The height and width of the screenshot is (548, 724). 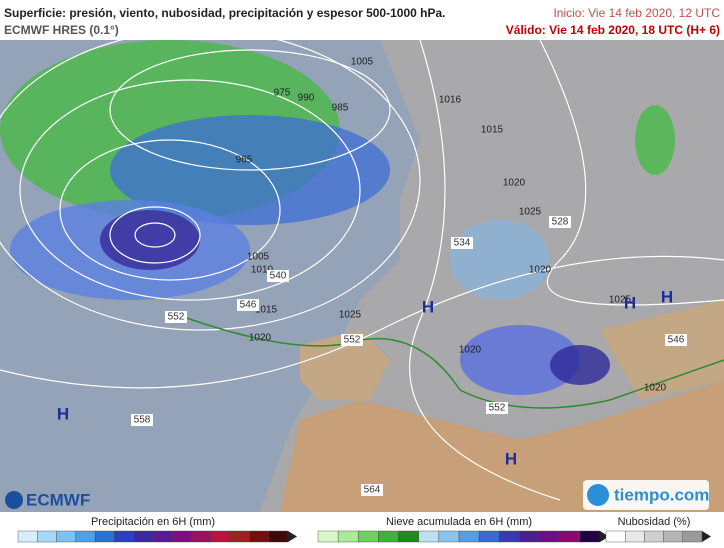 I want to click on thickness-label: 540, so click(x=278, y=276).